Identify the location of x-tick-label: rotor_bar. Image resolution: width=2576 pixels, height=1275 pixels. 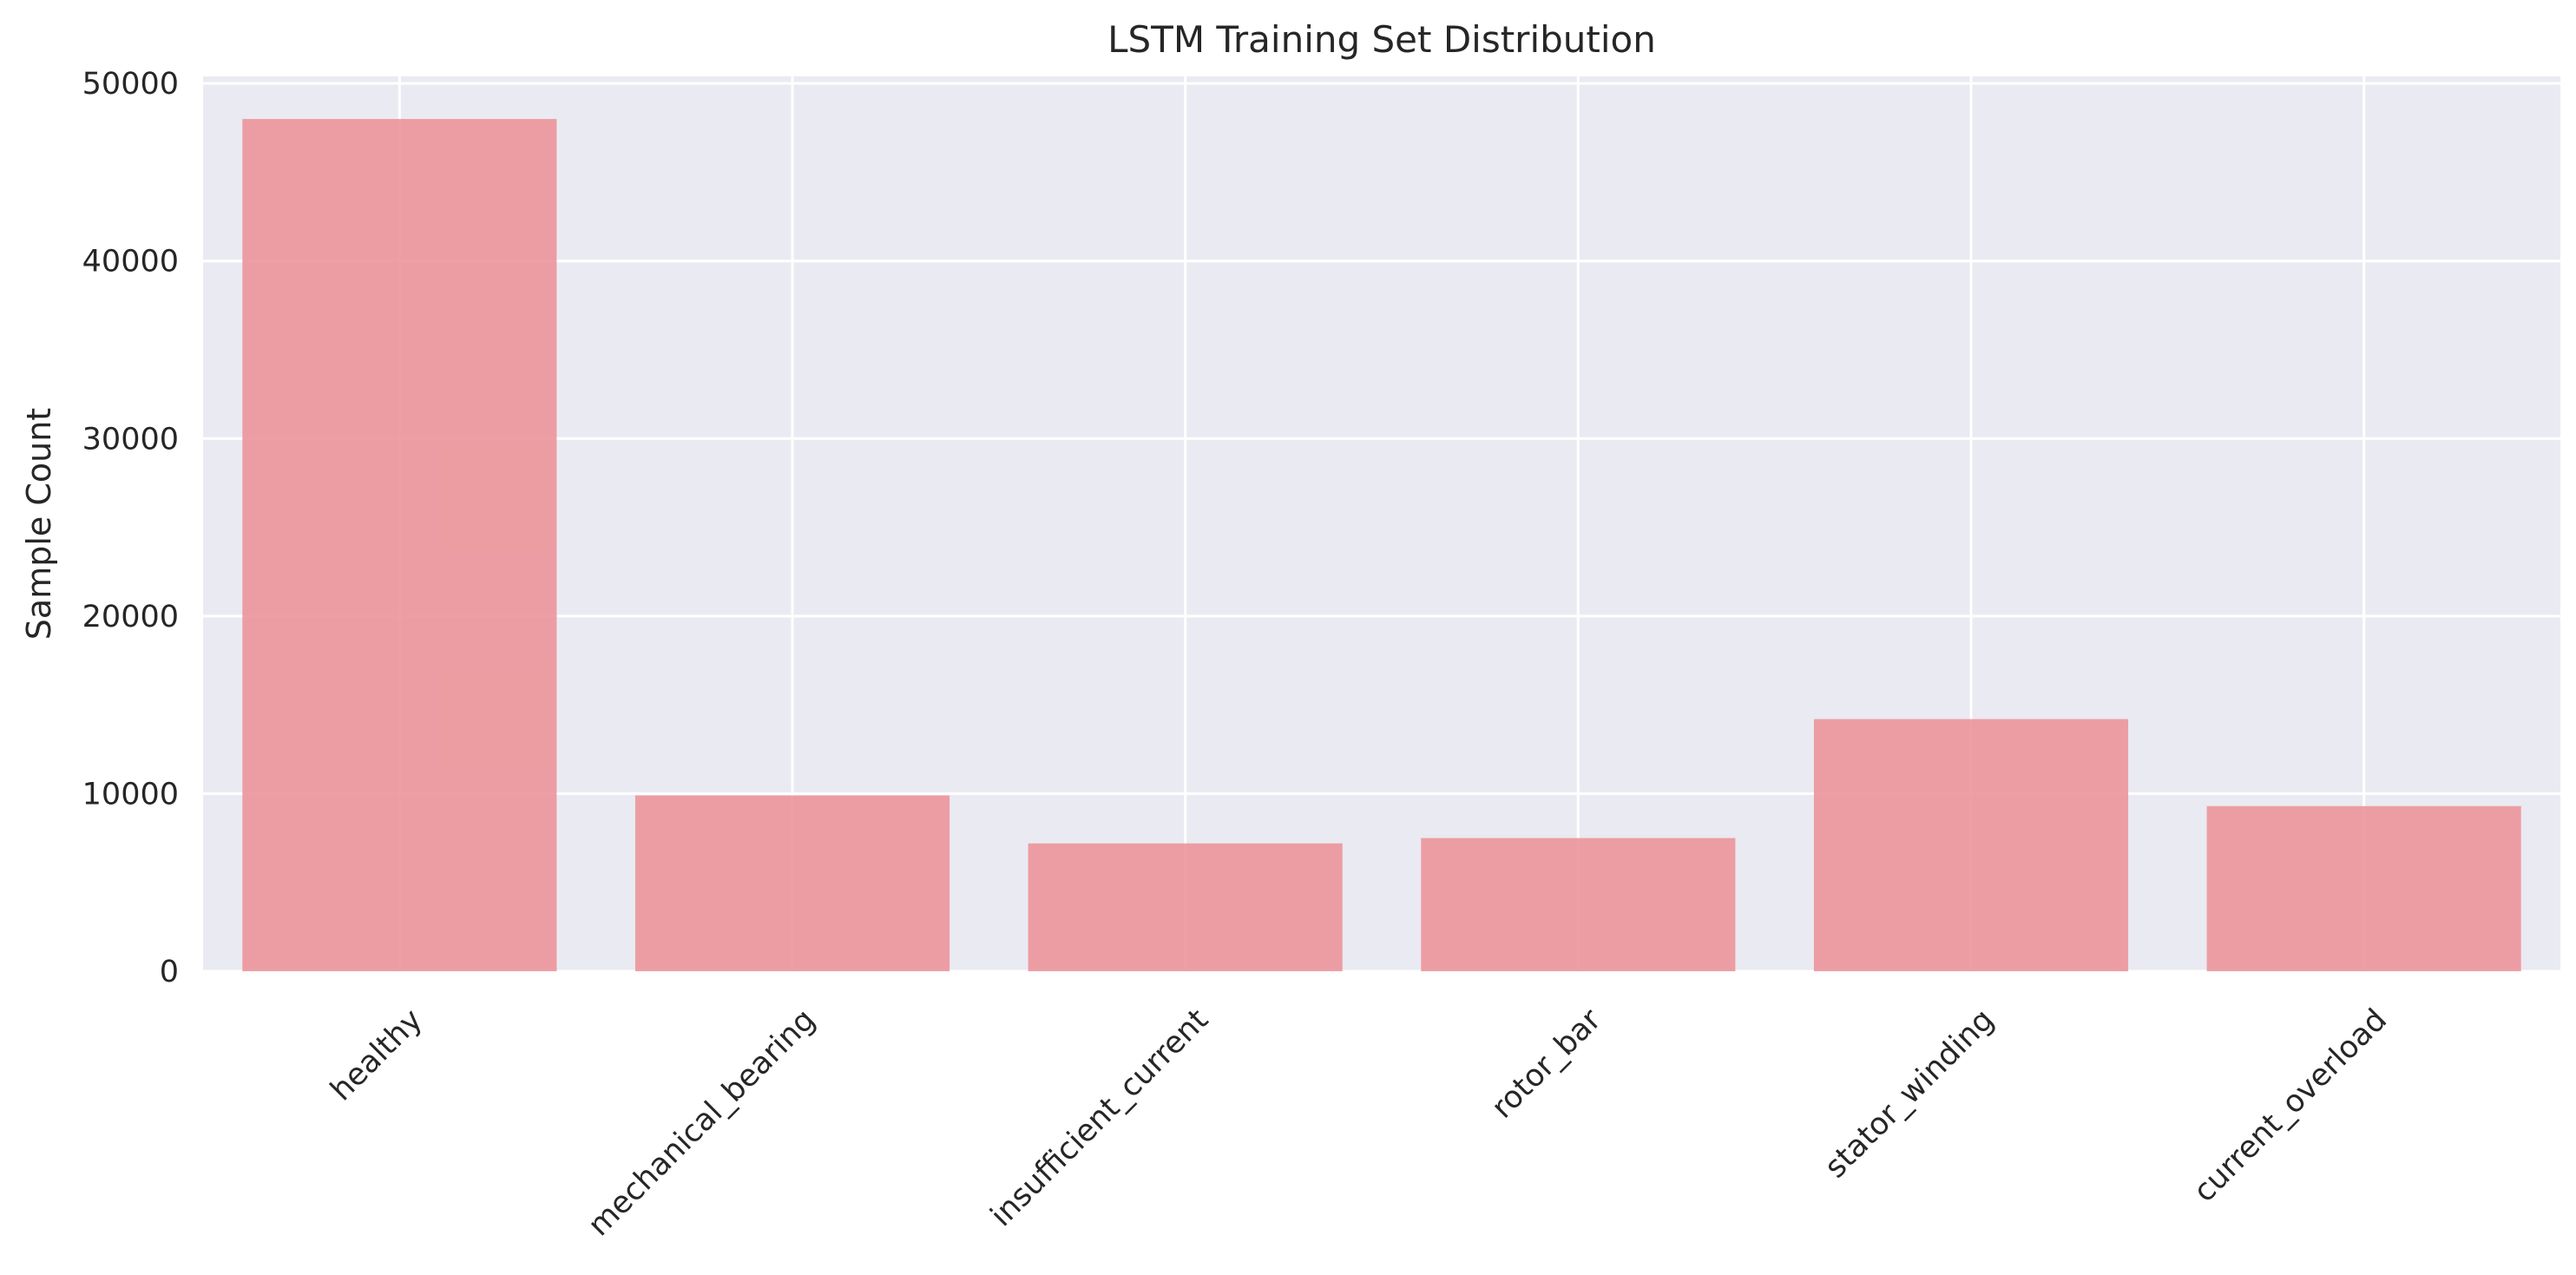
(1547, 1064).